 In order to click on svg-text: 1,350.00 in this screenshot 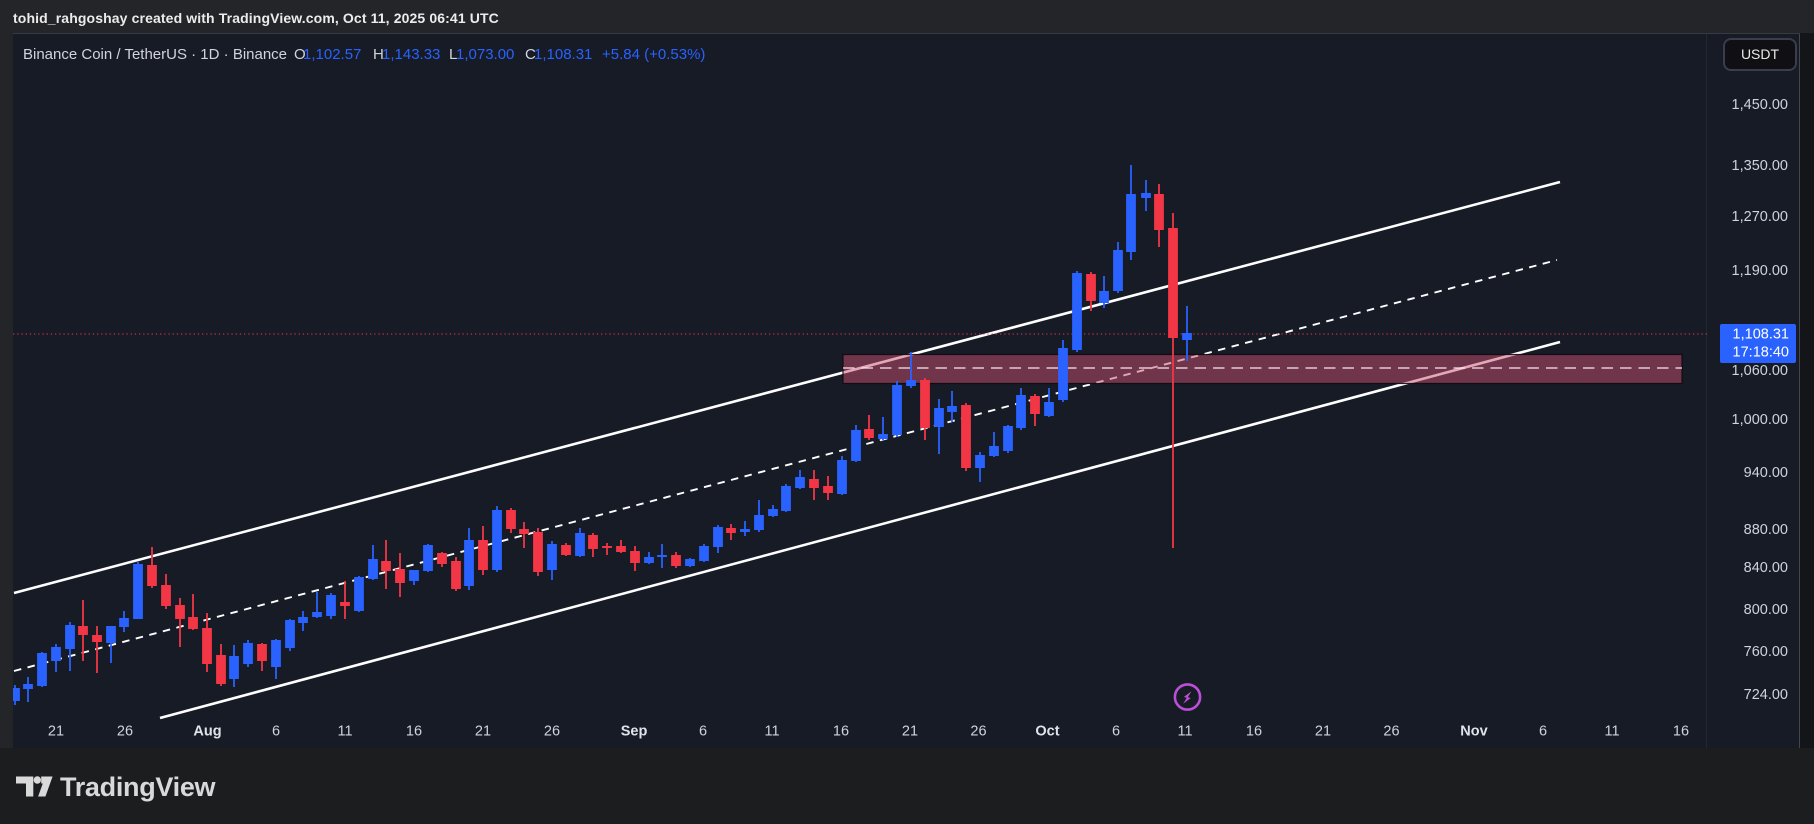, I will do `click(1760, 166)`.